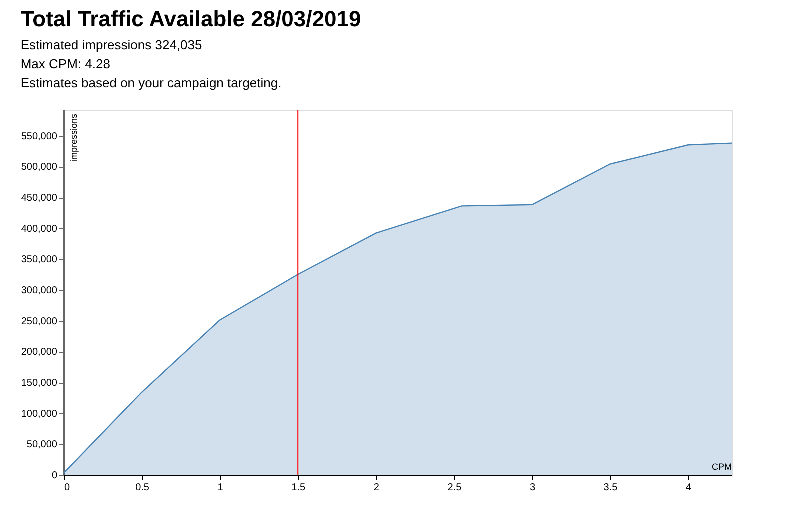 The height and width of the screenshot is (522, 786). What do you see at coordinates (42, 445) in the screenshot?
I see `y-tick-label: 50,000` at bounding box center [42, 445].